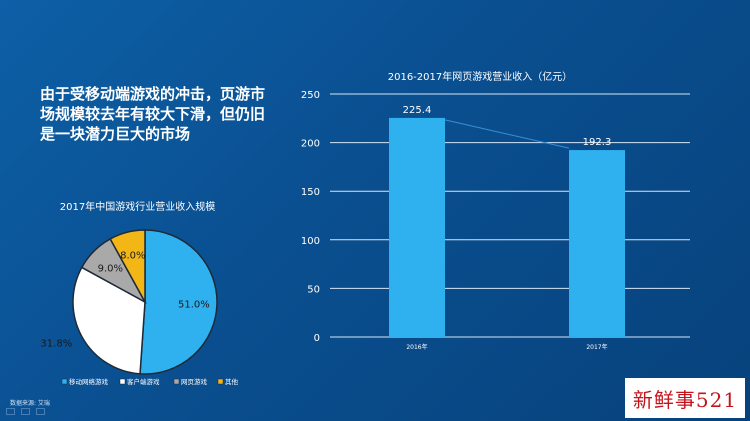 This screenshot has height=421, width=750. I want to click on y-tick-label-250: 250, so click(310, 95).